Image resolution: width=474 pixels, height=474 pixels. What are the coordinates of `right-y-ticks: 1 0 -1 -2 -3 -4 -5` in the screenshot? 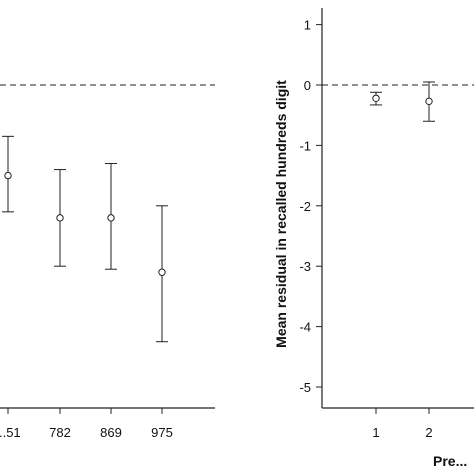 It's located at (310, 206).